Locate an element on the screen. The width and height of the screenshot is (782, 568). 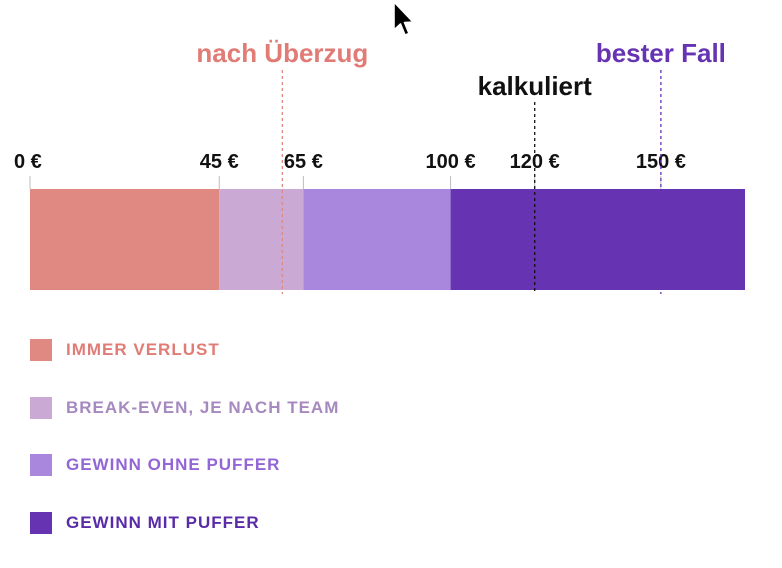
legend-label: IMMER VERLUST is located at coordinates (143, 349).